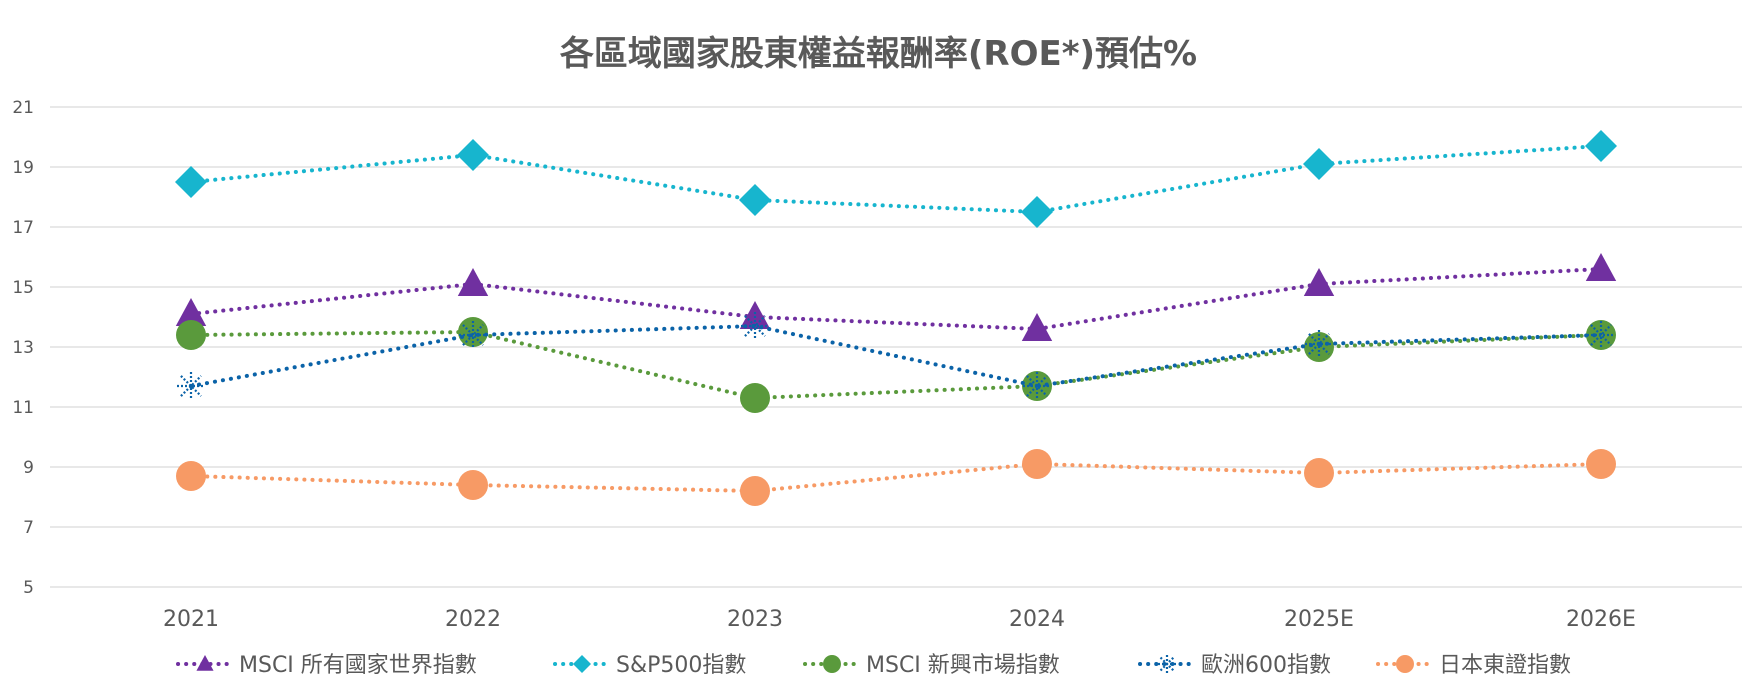 This screenshot has width=1757, height=694. Describe the element at coordinates (878, 54) in the screenshot. I see `chart-title: 各區域國家股東權益報酬率(ROE*)預估%` at that location.